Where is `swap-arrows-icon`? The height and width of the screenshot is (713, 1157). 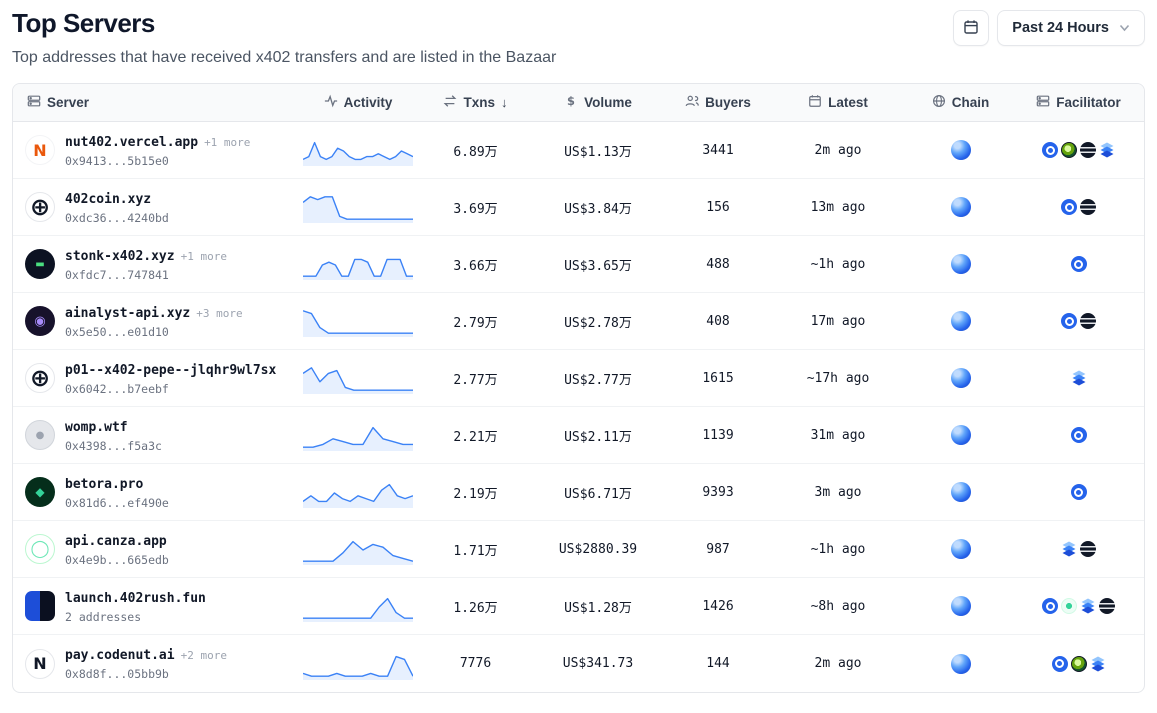 swap-arrows-icon is located at coordinates (450, 102).